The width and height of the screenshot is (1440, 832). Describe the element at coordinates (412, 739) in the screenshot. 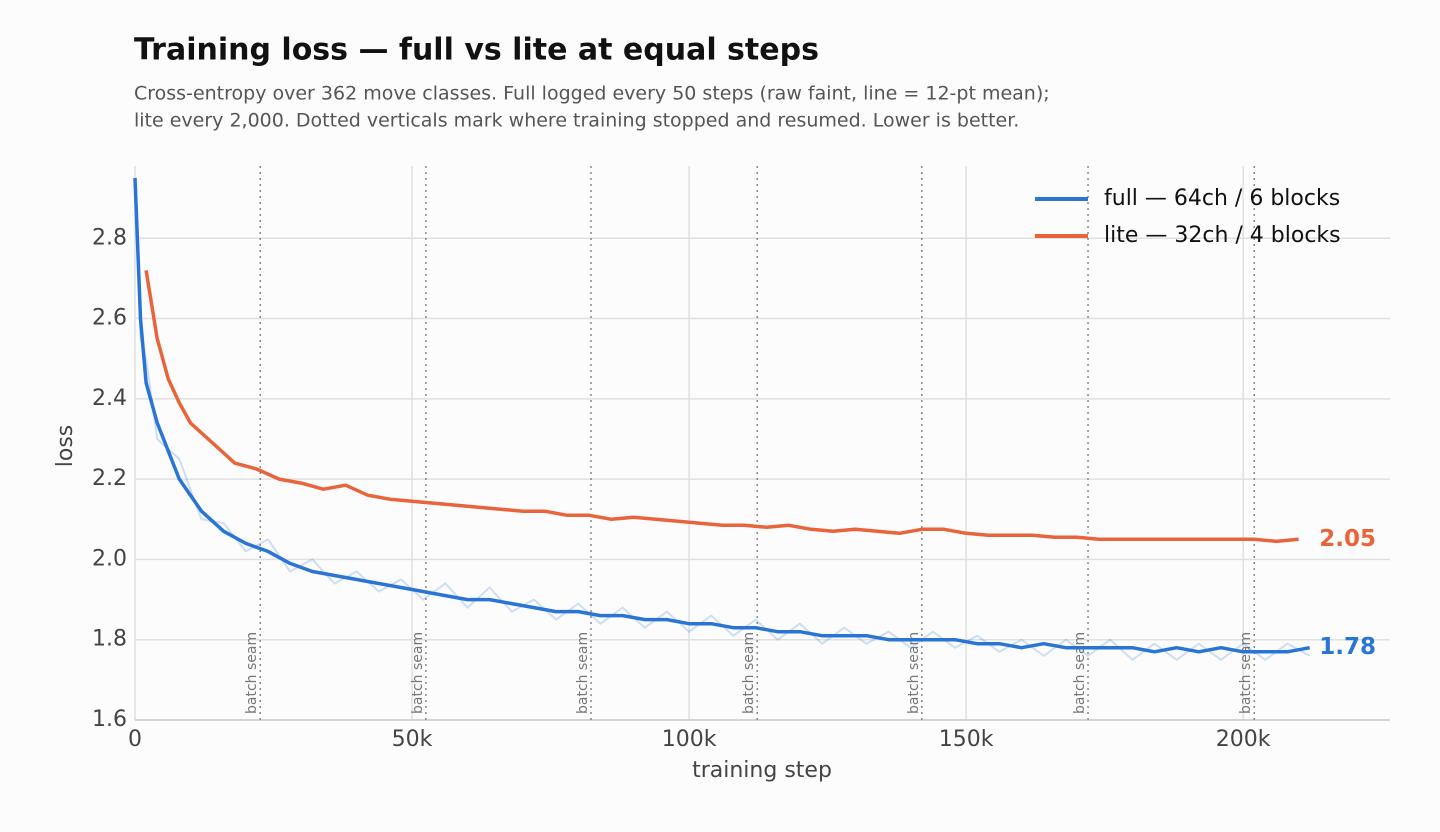

I see `x-tick-label: 50k` at that location.